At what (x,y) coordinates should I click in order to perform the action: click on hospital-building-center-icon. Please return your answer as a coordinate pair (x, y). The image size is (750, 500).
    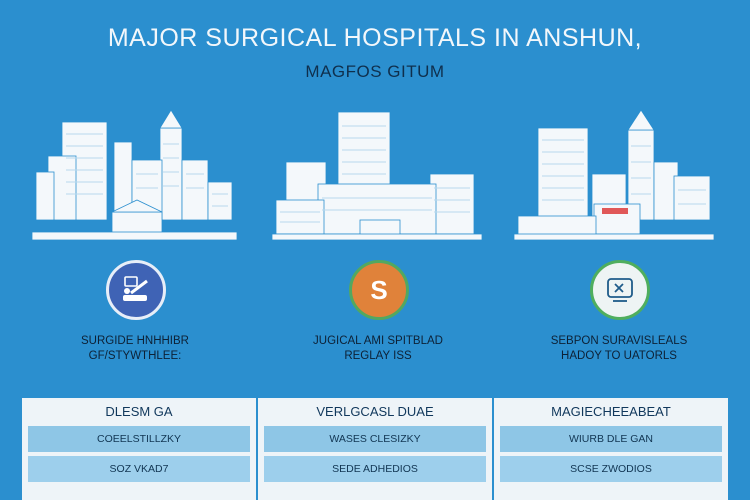
    Looking at the image, I should click on (377, 171).